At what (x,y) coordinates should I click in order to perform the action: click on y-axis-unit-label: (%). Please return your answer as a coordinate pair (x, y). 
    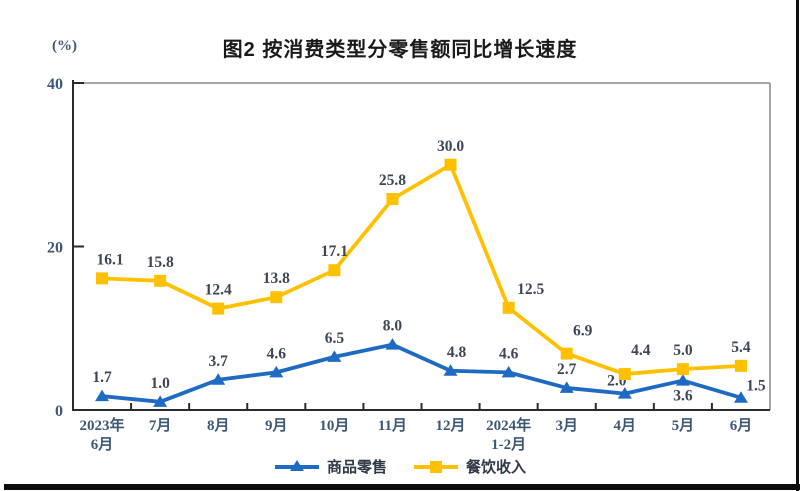
    Looking at the image, I should click on (64, 46).